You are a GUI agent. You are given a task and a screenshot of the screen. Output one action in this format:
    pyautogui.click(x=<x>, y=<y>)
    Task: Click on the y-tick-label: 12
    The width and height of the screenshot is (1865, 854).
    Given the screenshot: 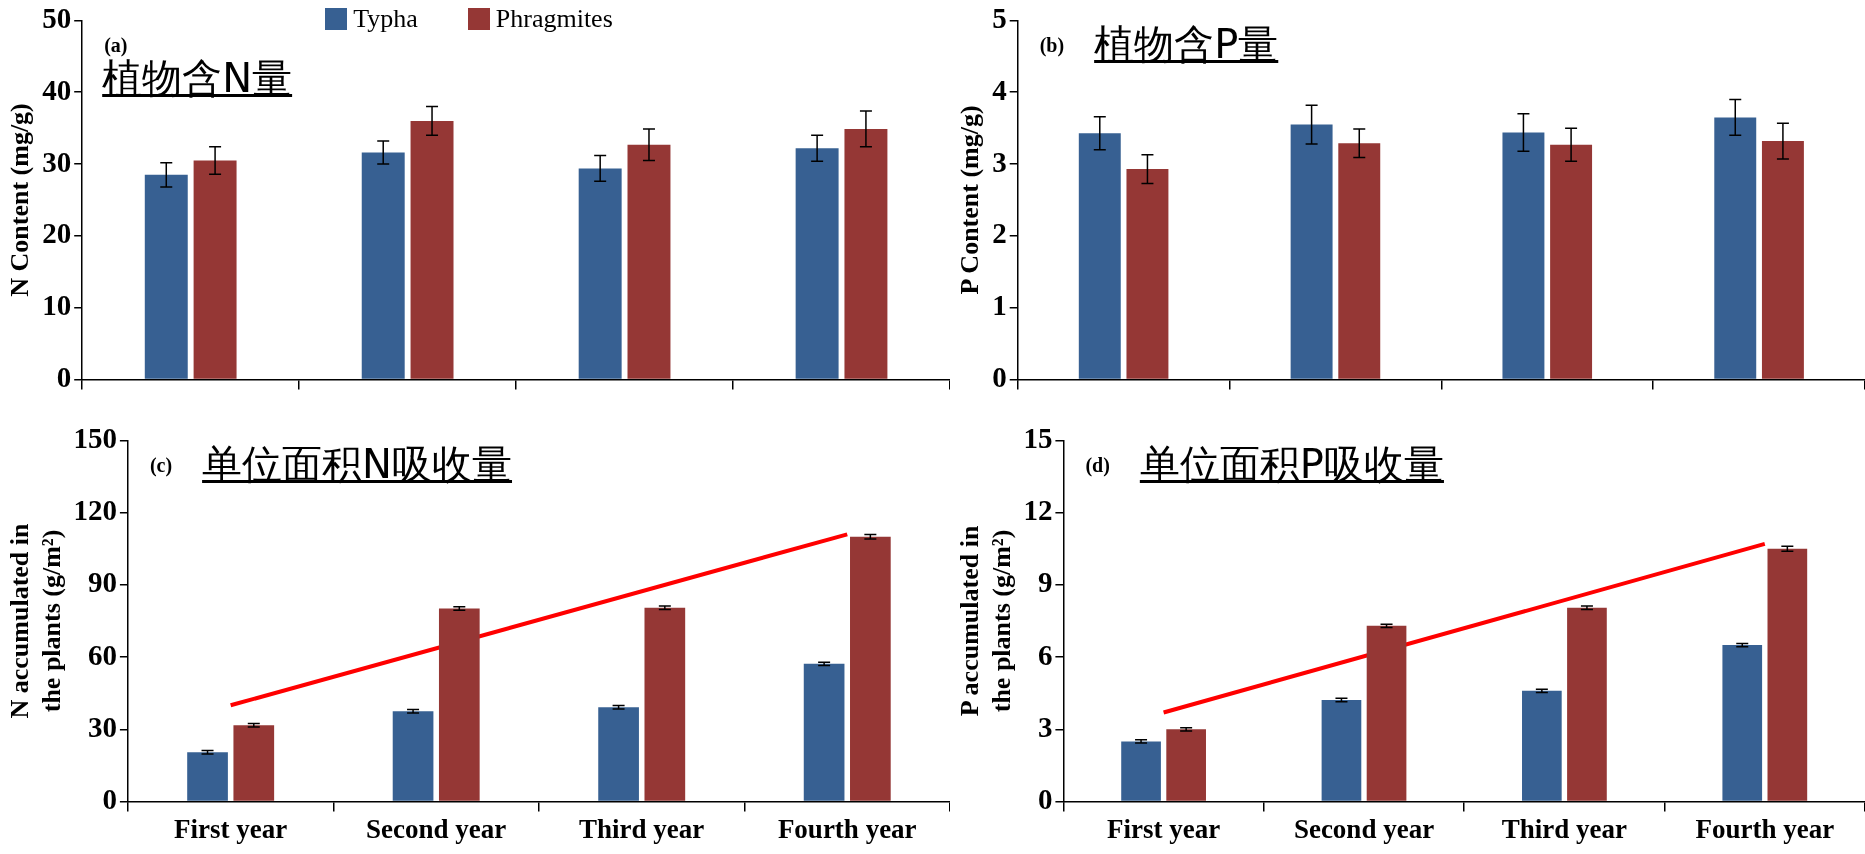 What is the action you would take?
    pyautogui.click(x=1038, y=510)
    